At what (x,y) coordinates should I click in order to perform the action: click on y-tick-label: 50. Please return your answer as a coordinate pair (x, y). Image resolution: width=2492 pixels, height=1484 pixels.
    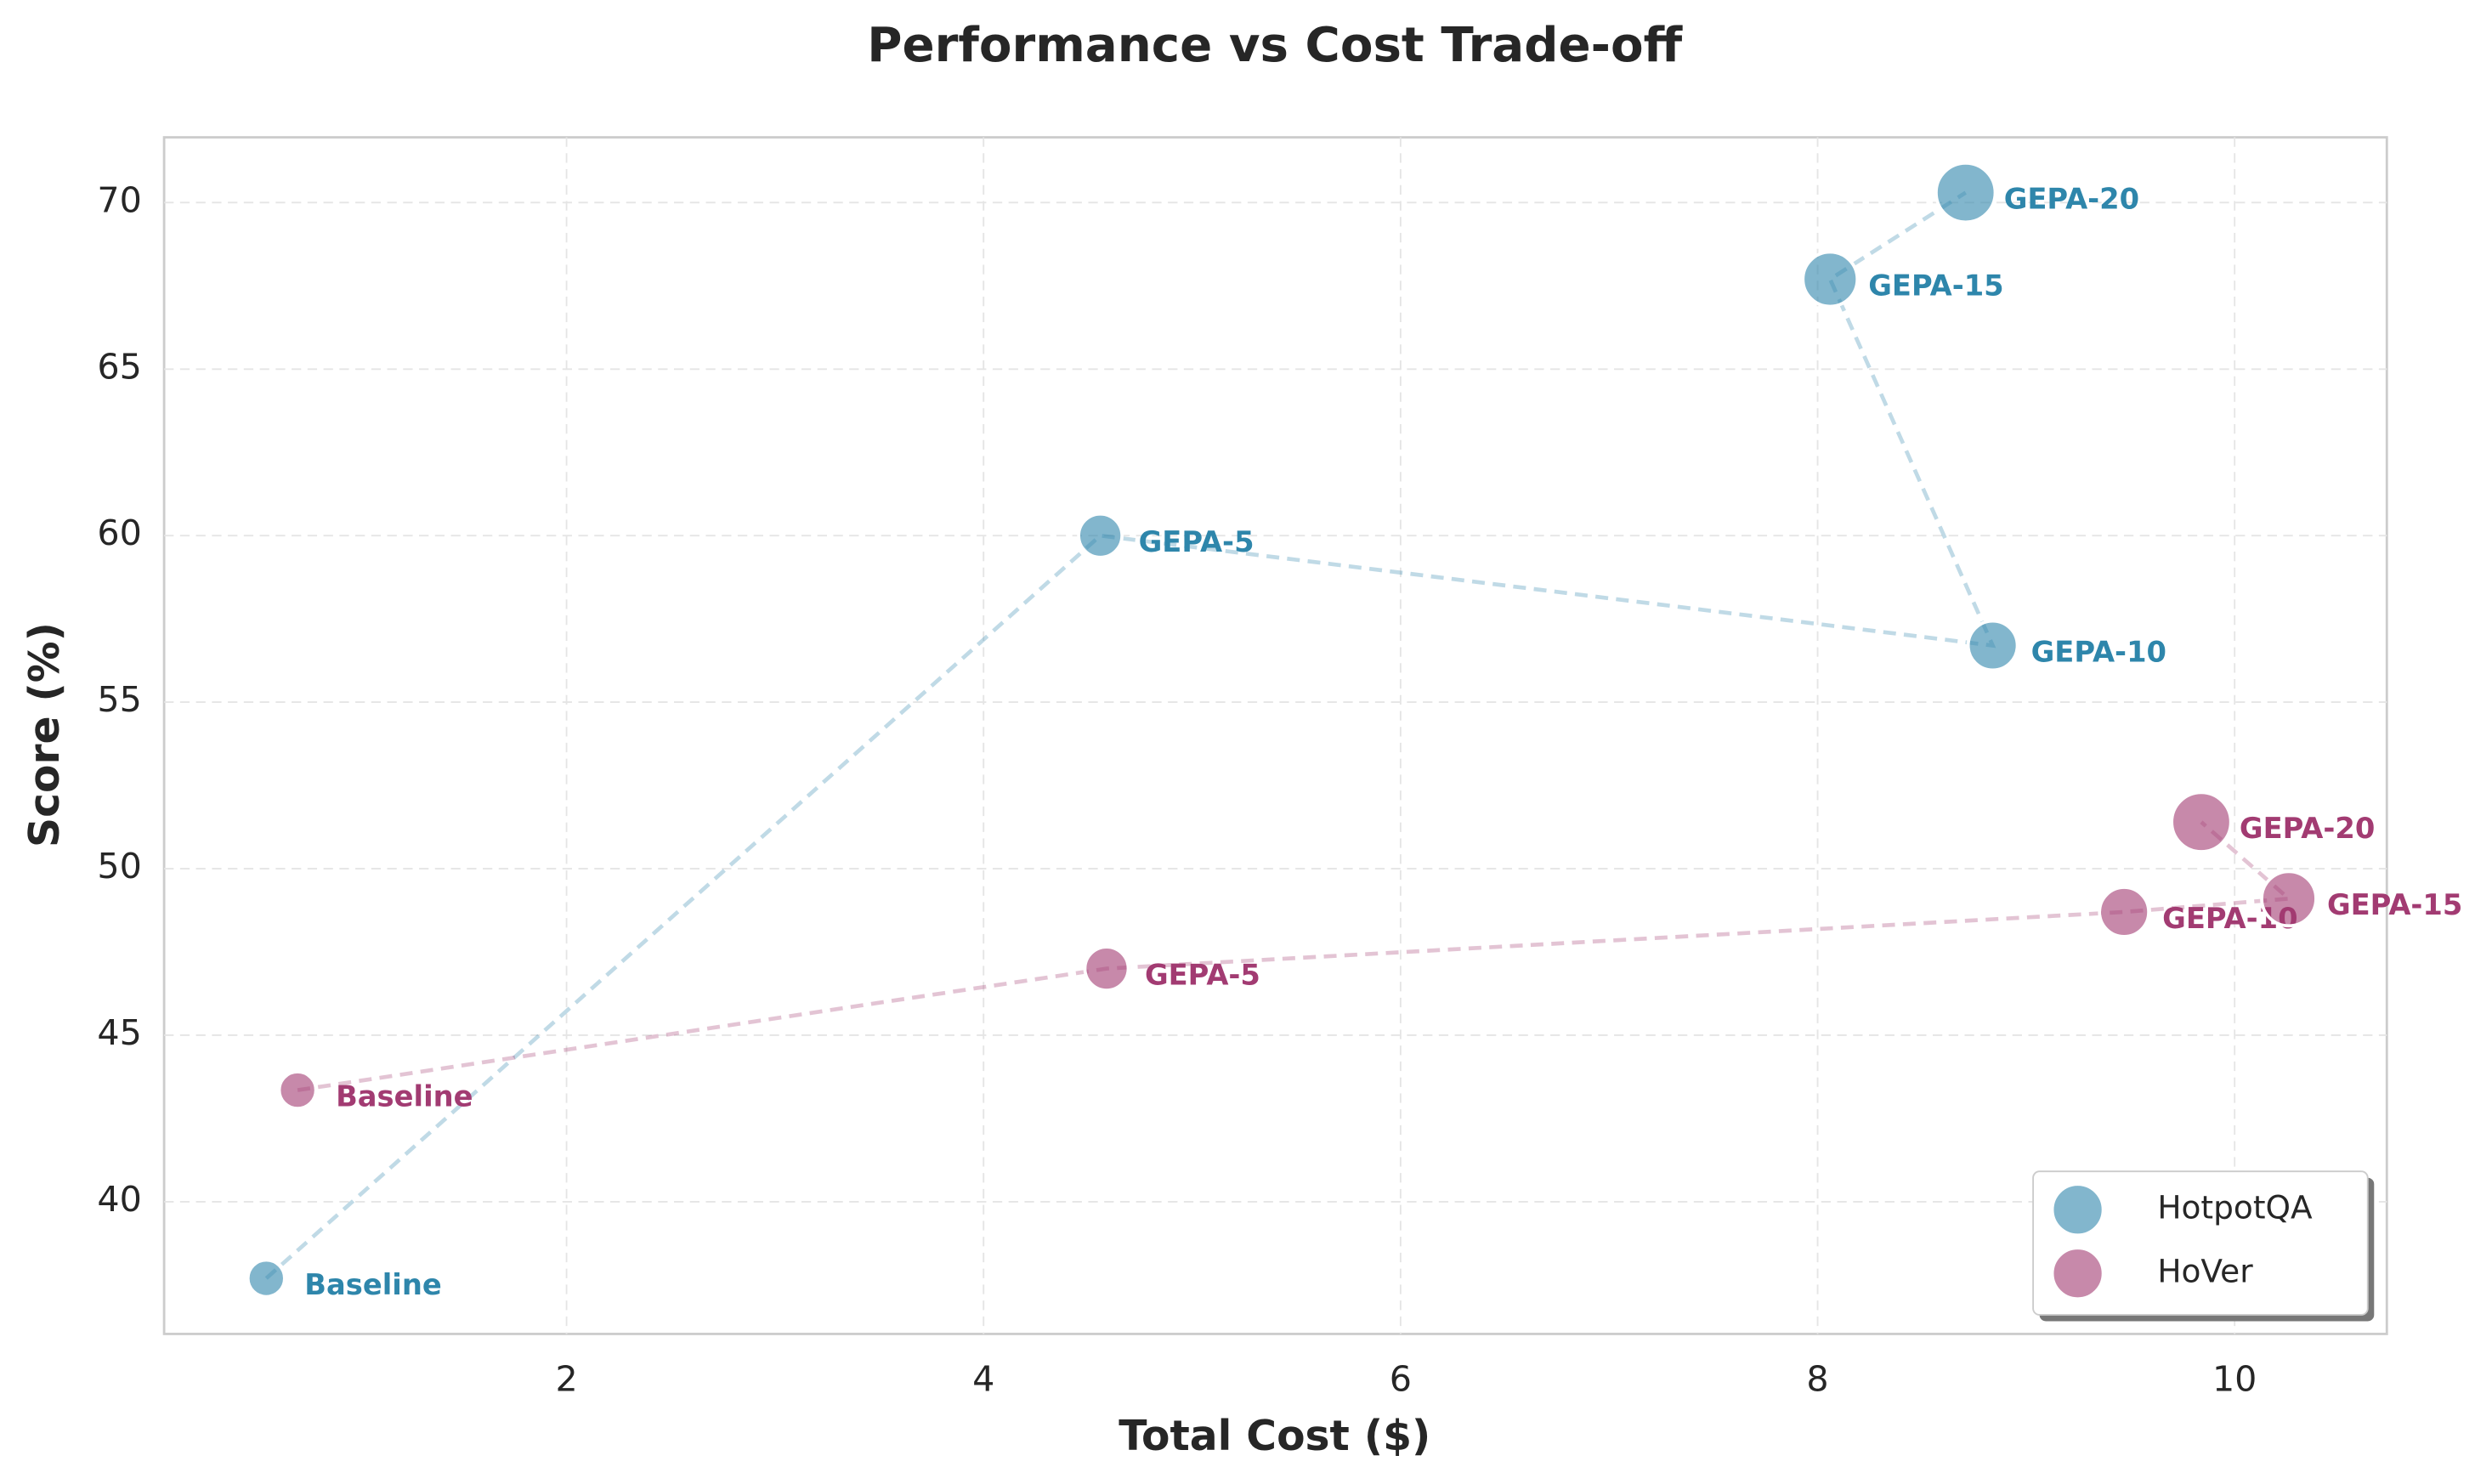
    Looking at the image, I should click on (119, 866).